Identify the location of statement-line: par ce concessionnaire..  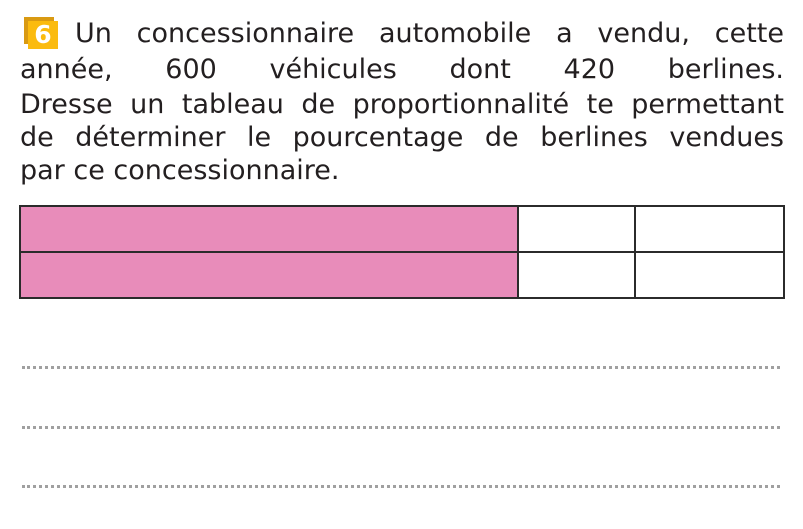
(180, 170).